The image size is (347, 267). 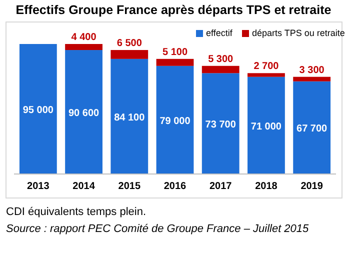 I want to click on data-label: 5 300, so click(x=221, y=59).